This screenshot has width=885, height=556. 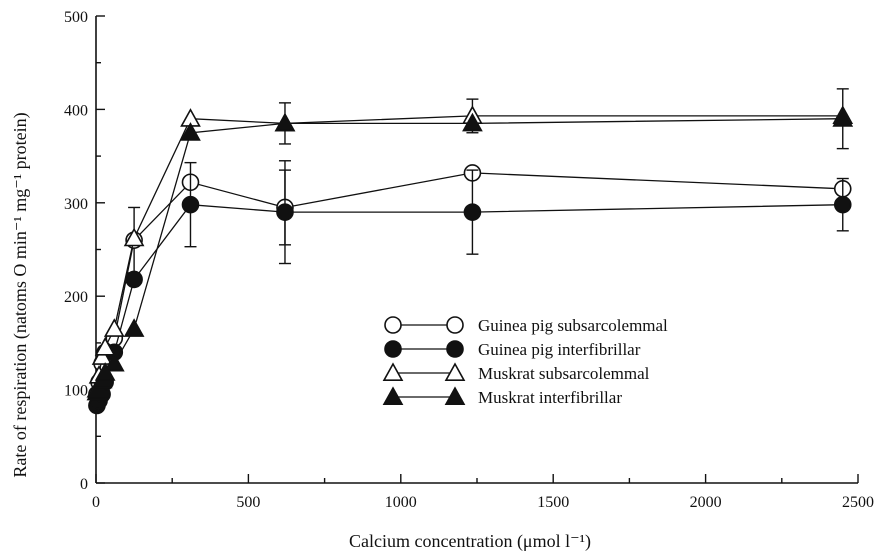 I want to click on x-axis: 0 500 1000 1500 2000 2500, so click(x=483, y=492).